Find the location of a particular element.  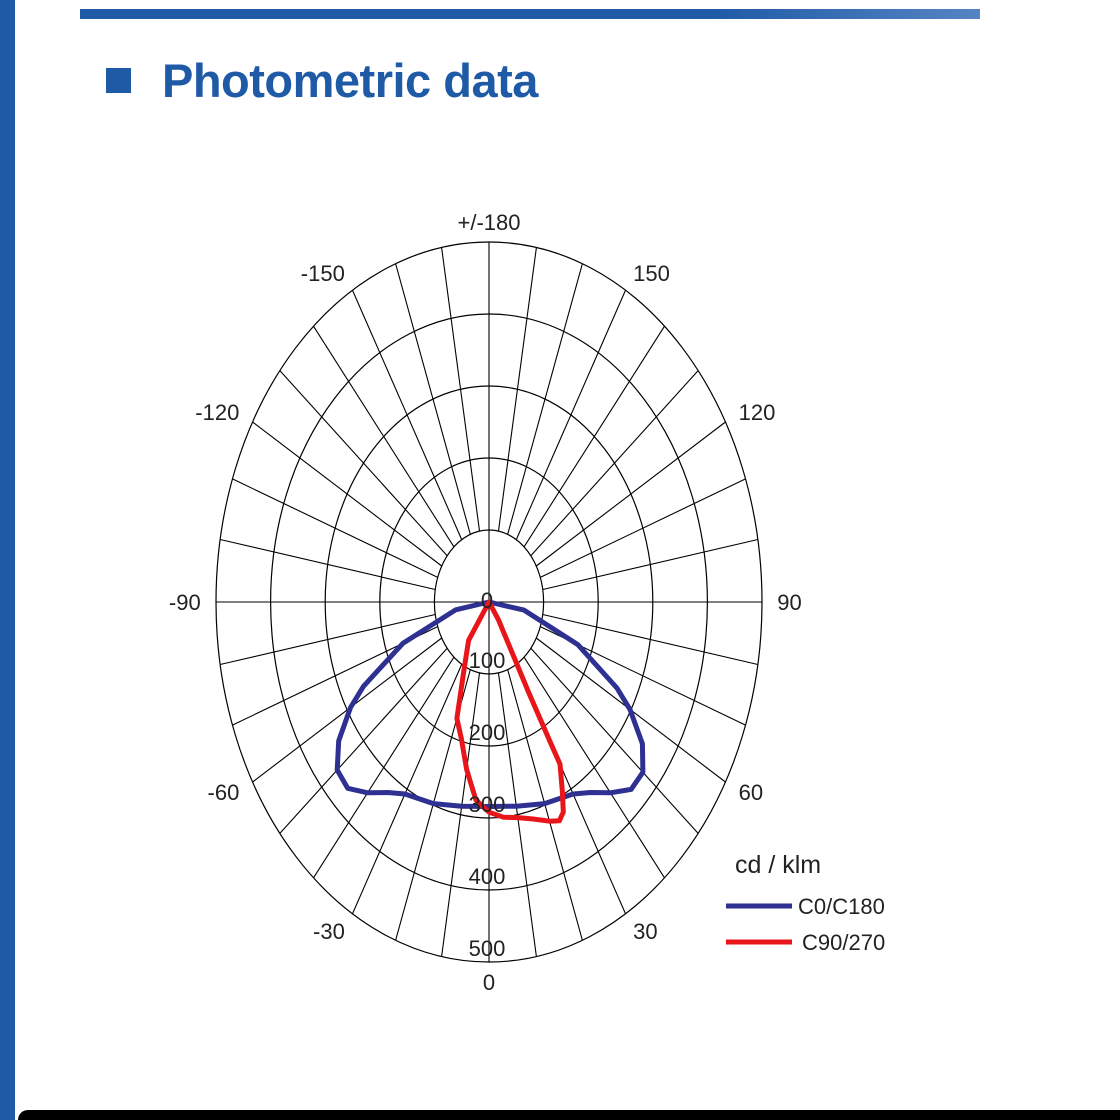

chart-legend: cd / klm C0/C180 C90/270 is located at coordinates (805, 903).